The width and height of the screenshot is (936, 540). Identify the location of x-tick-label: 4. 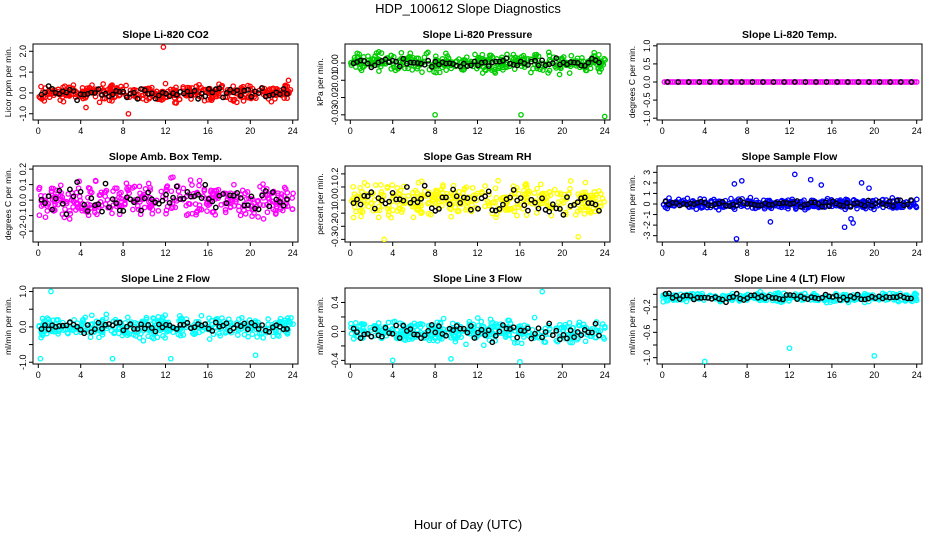
(80, 375).